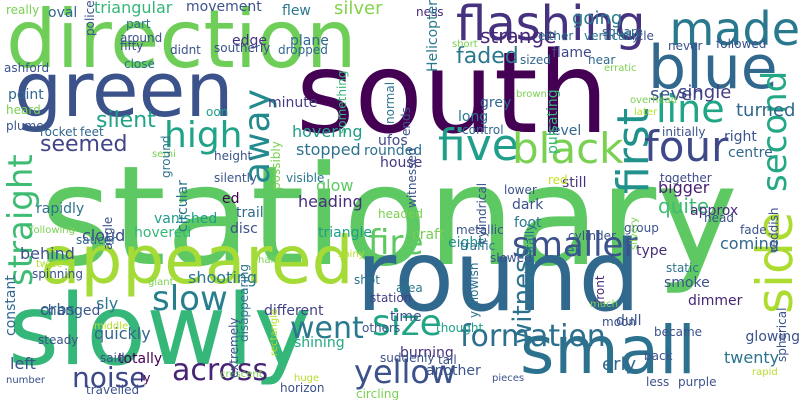 The width and height of the screenshot is (800, 400). Describe the element at coordinates (678, 332) in the screenshot. I see `cloud-word: became` at that location.